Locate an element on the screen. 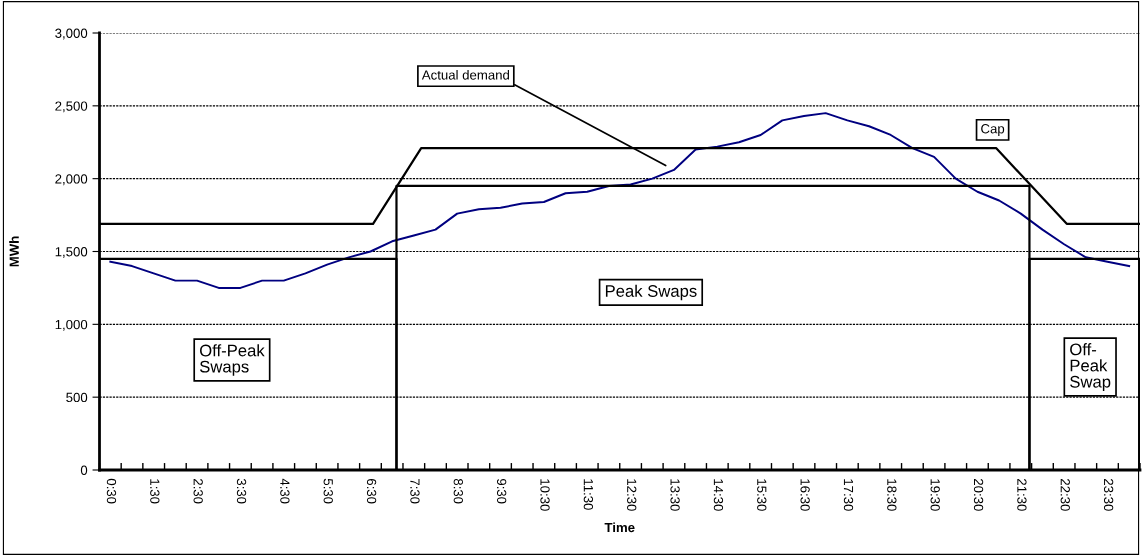 Image resolution: width=1142 pixels, height=556 pixels. y-tick-label: 3,000 is located at coordinates (71, 34).